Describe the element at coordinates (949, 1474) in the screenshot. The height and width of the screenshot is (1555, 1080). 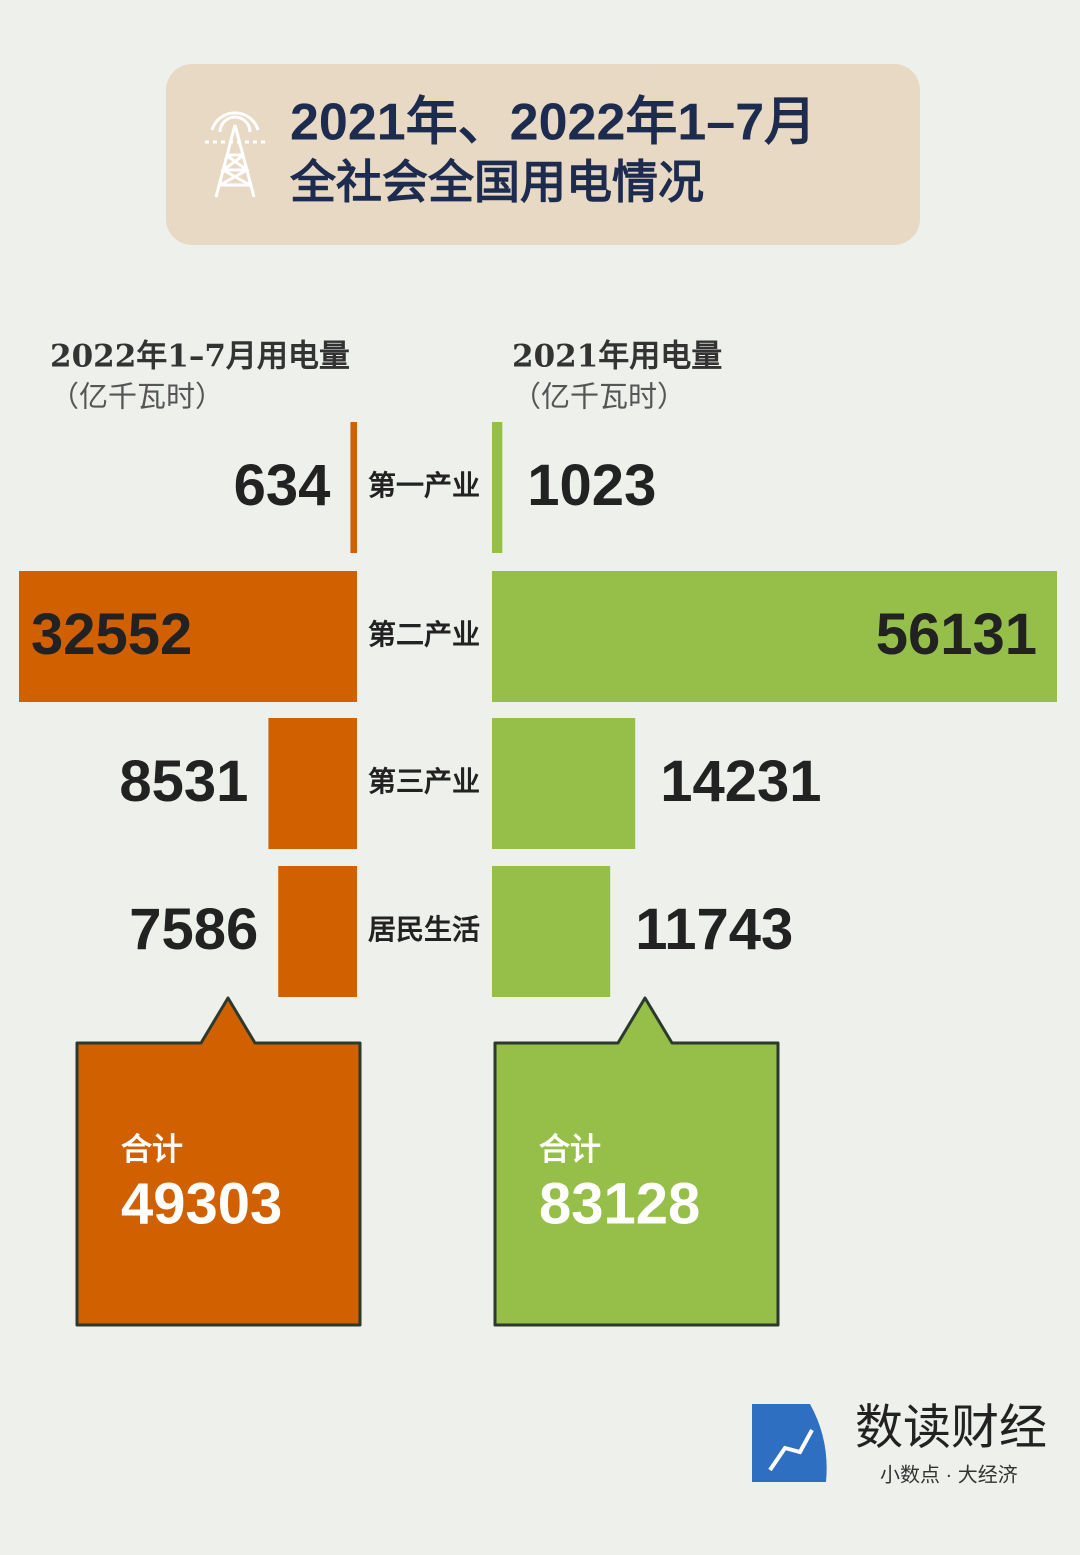
I see `brand-slogan: 小数点 · 大经济` at that location.